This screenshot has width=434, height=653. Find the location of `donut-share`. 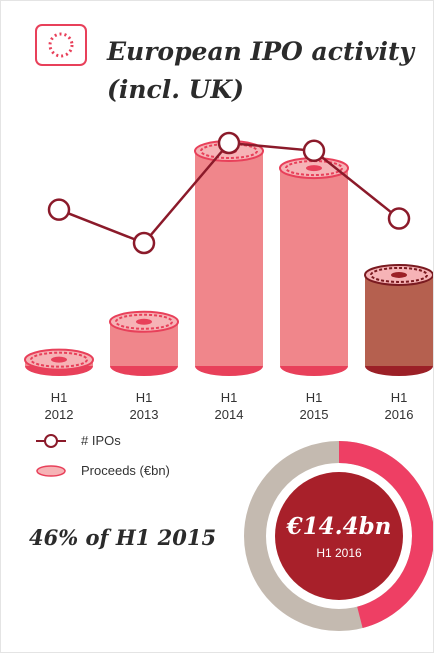

donut-share is located at coordinates (385, 535).